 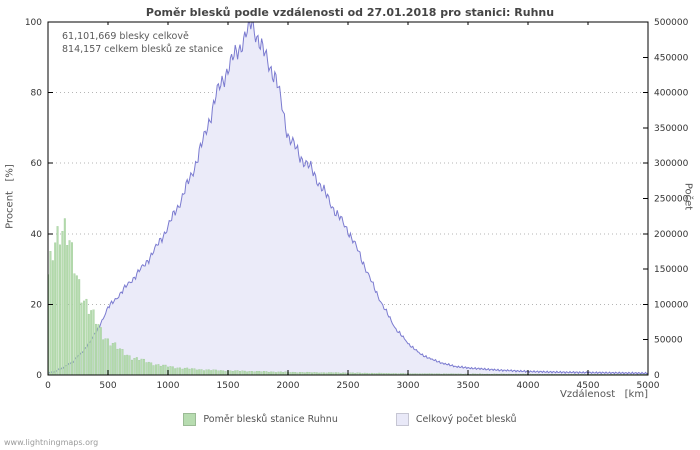 What do you see at coordinates (671, 129) in the screenshot?
I see `right-tick-label: 350000` at bounding box center [671, 129].